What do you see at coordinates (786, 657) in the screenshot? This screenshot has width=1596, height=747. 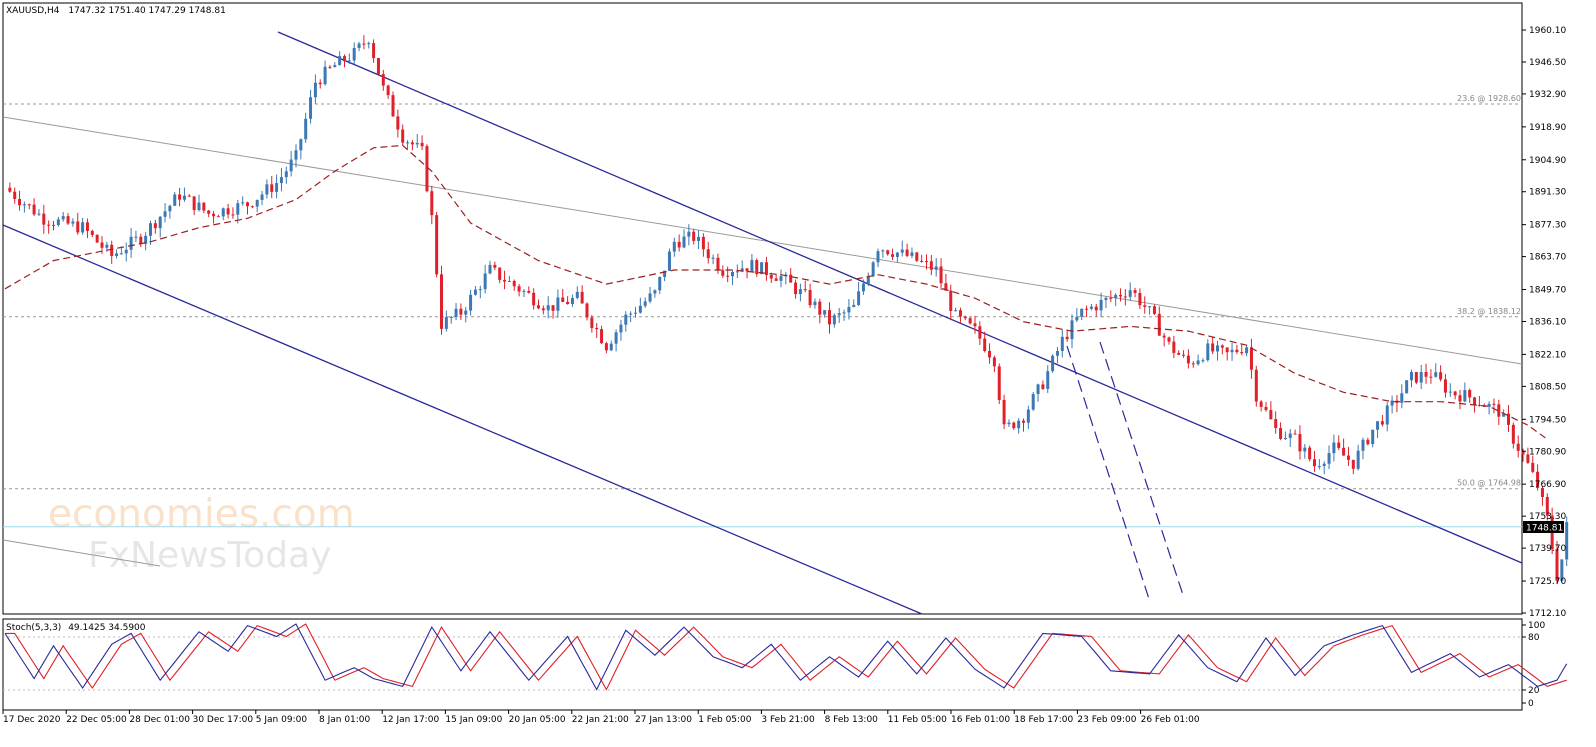 I see `stochastic-lines` at bounding box center [786, 657].